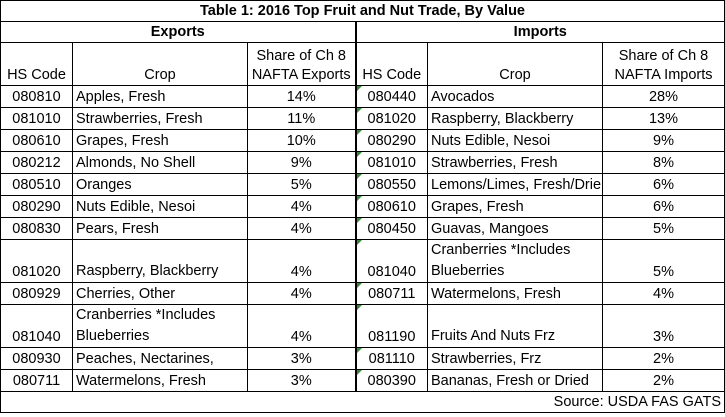  I want to click on import-share: 9%, so click(663, 140).